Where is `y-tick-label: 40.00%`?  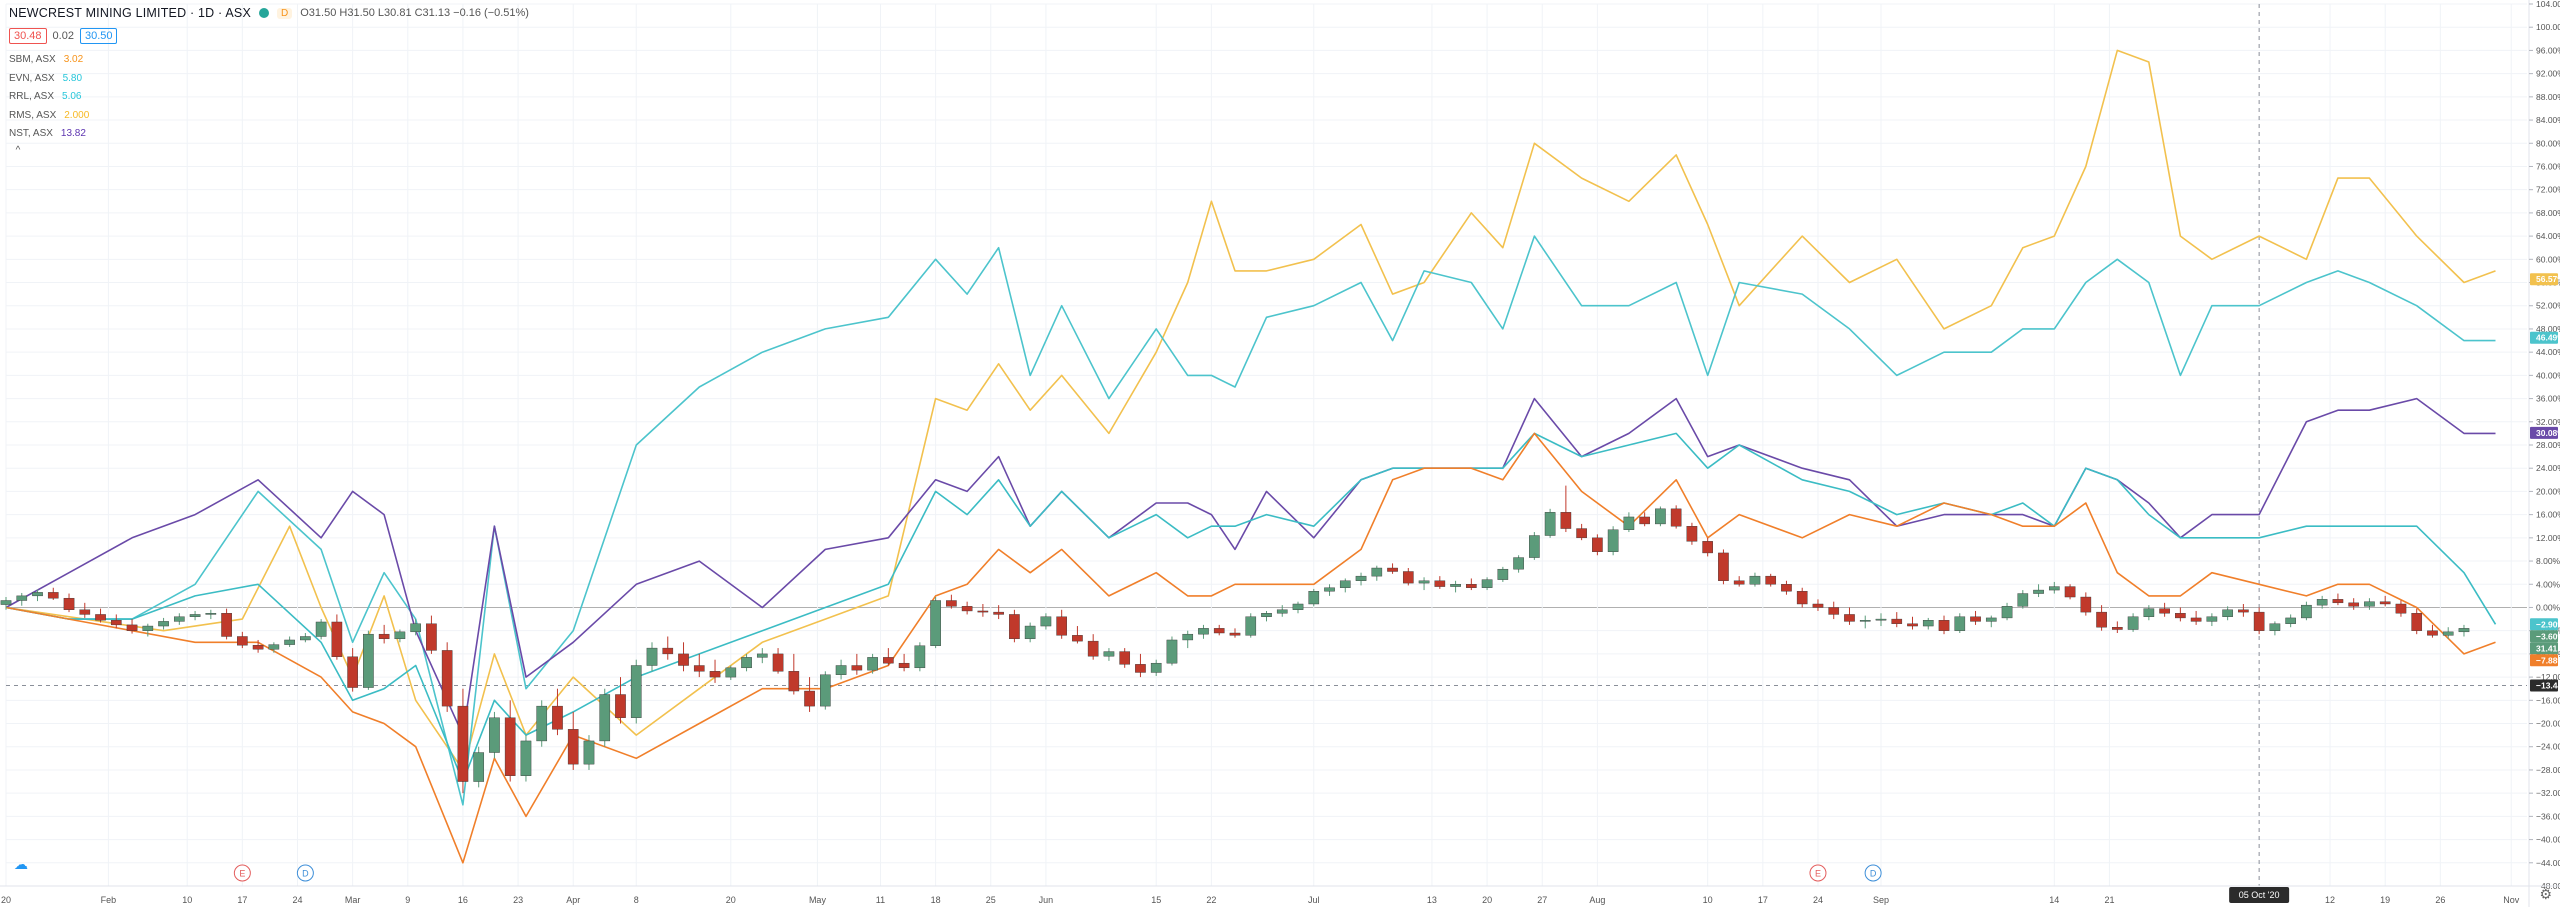
y-tick-label: 40.00% is located at coordinates (2548, 375).